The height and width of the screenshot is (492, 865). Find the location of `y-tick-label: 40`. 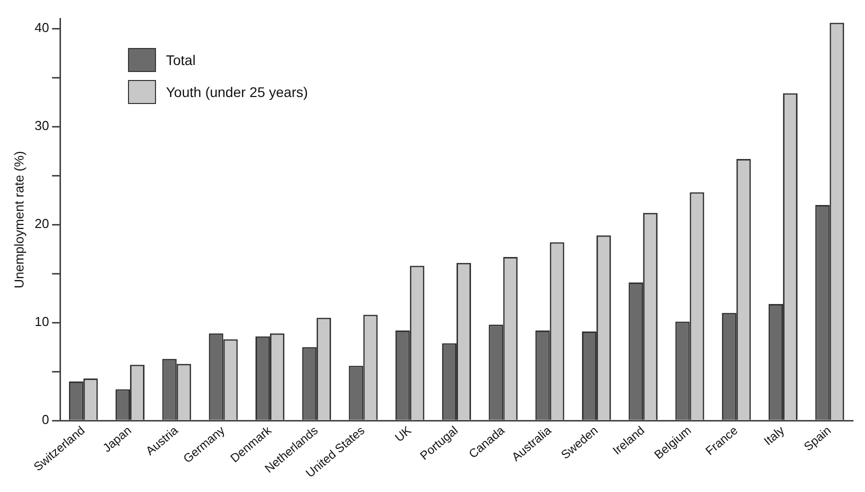

y-tick-label: 40 is located at coordinates (42, 28).